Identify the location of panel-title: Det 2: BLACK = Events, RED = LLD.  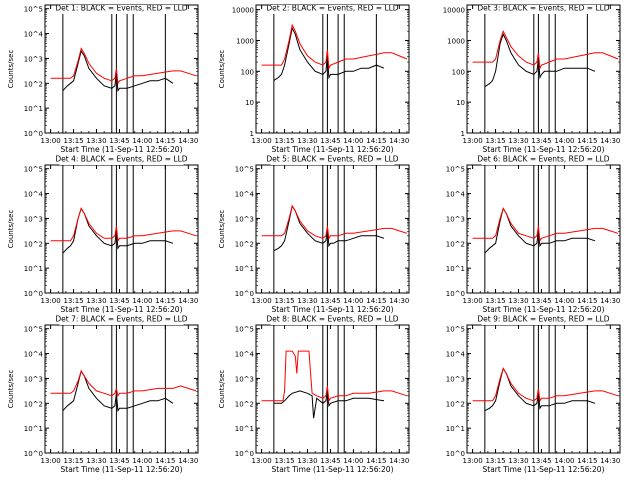
(332, 8).